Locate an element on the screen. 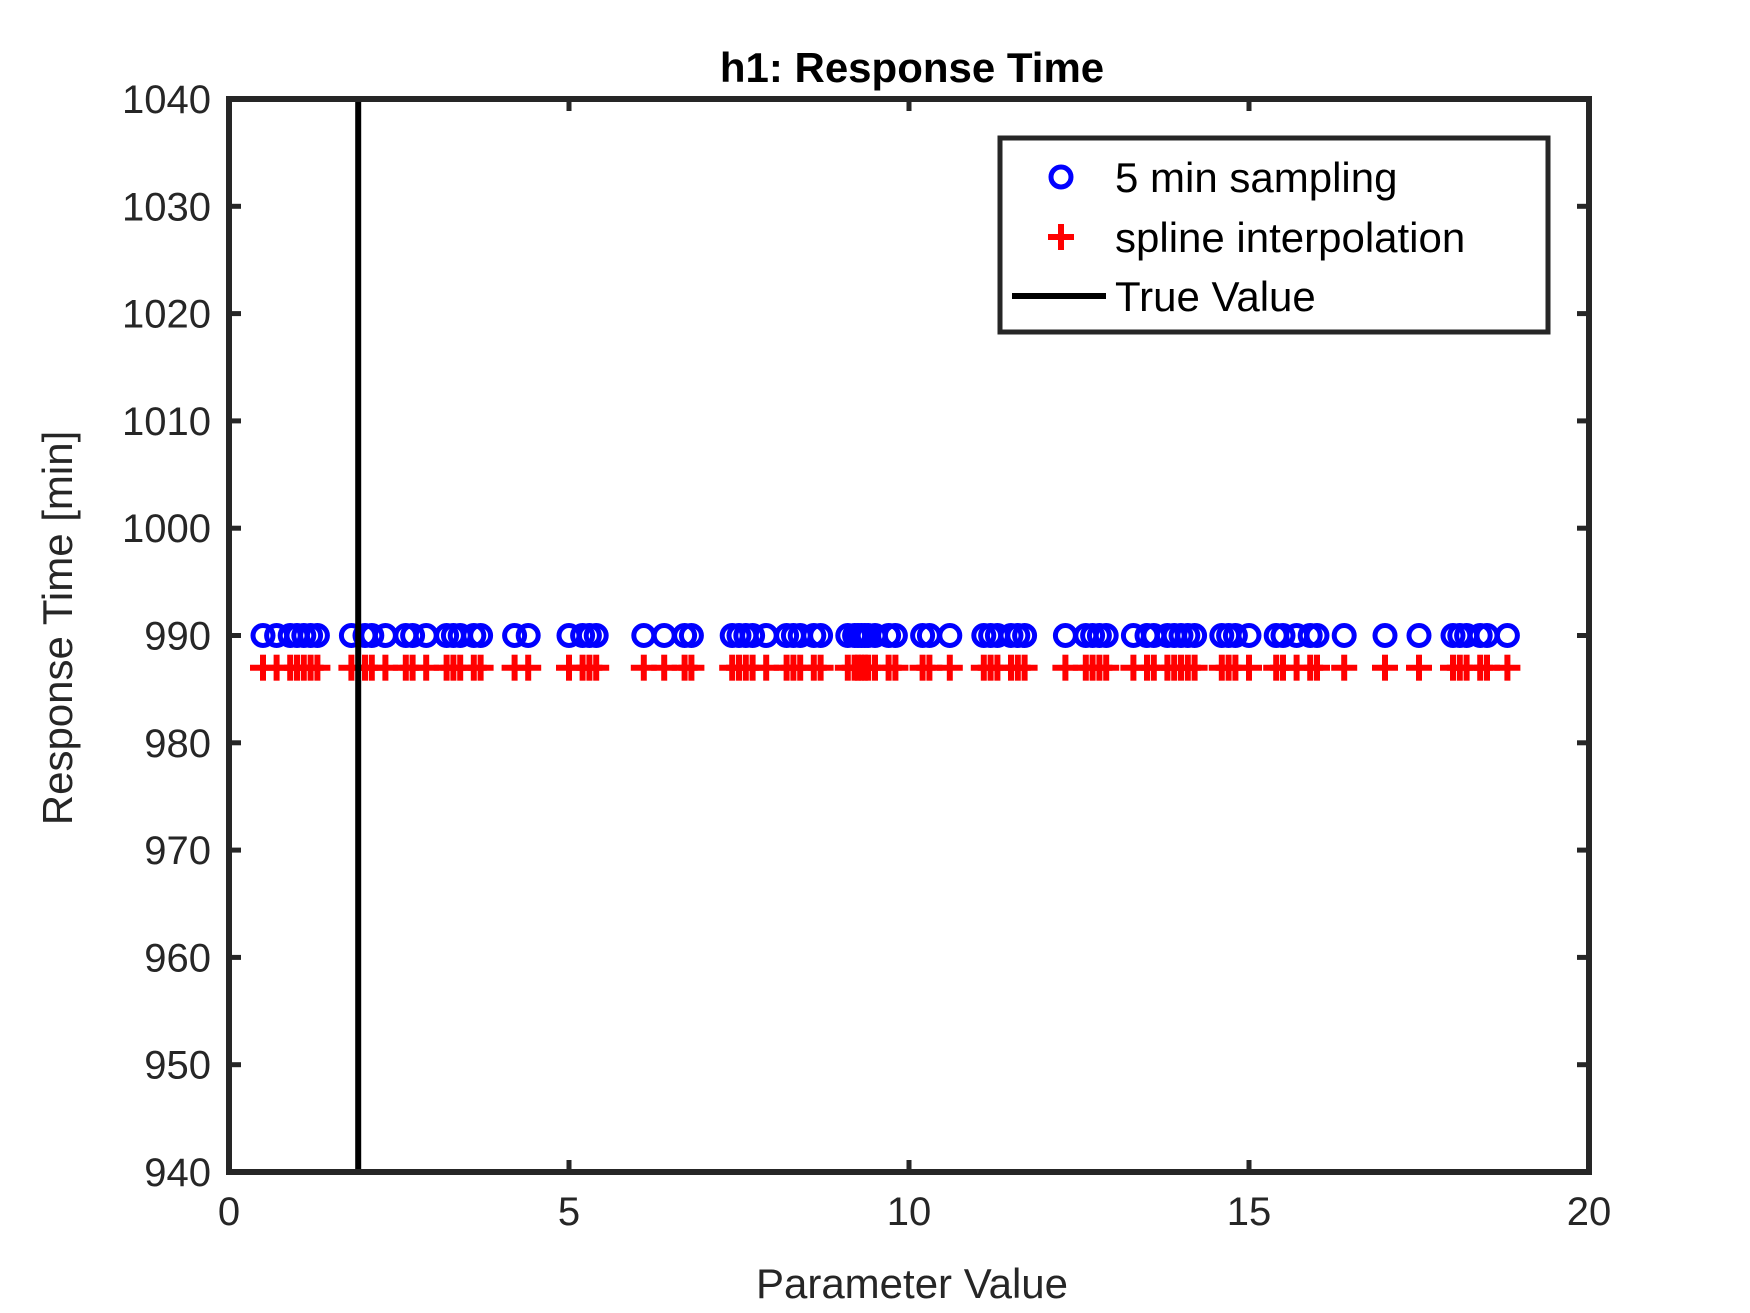 The width and height of the screenshot is (1750, 1313). x-tick-label: 20 is located at coordinates (1589, 1212).